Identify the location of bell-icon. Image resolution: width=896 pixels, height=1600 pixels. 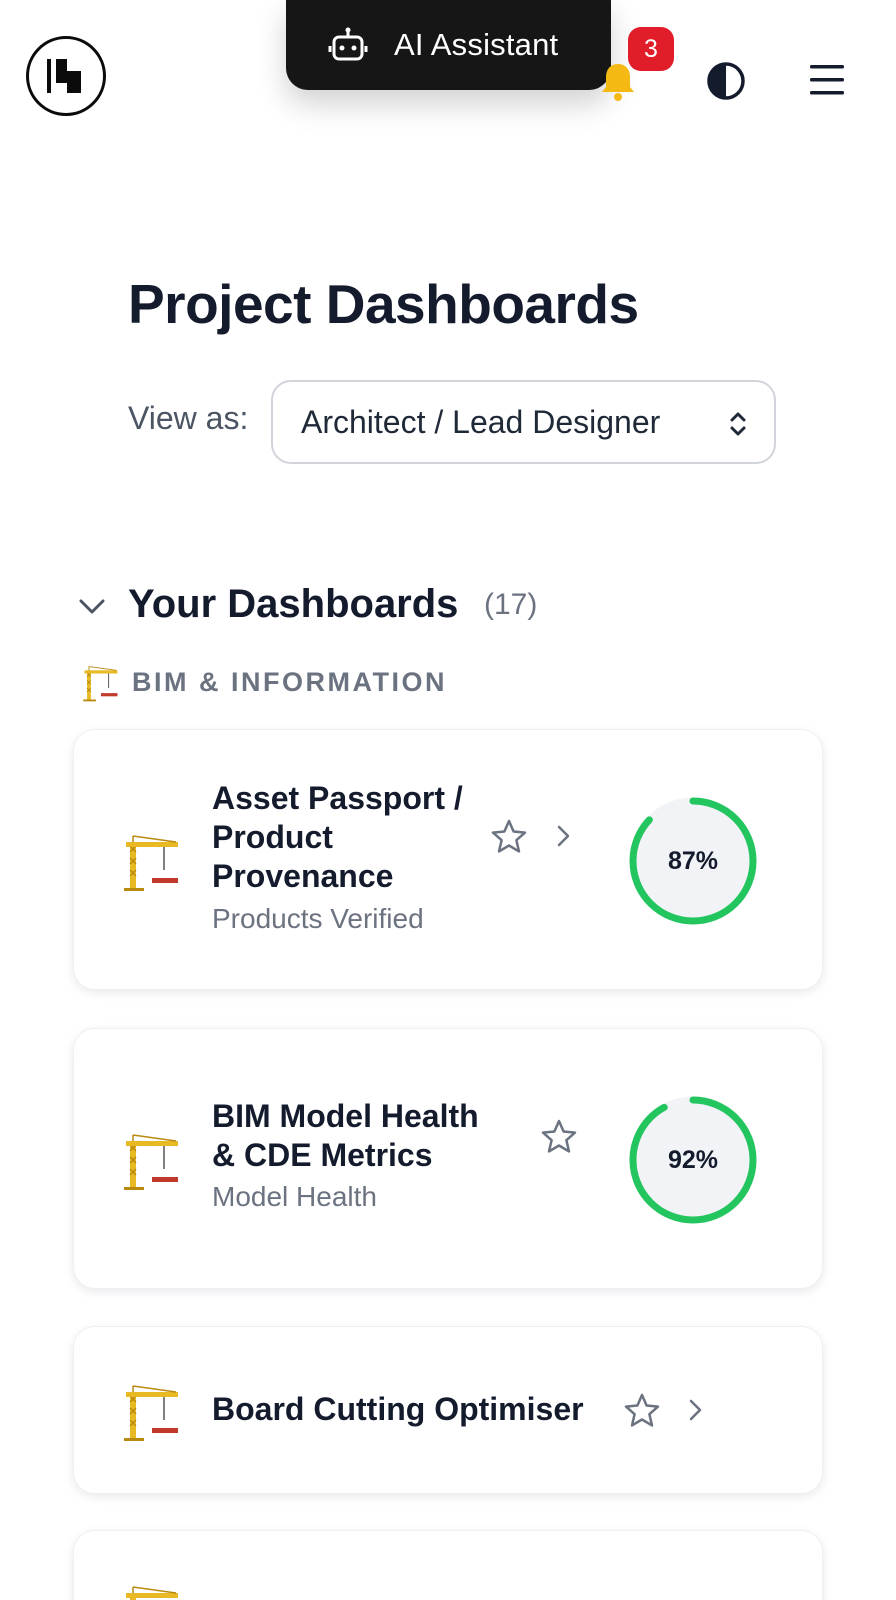
(618, 81).